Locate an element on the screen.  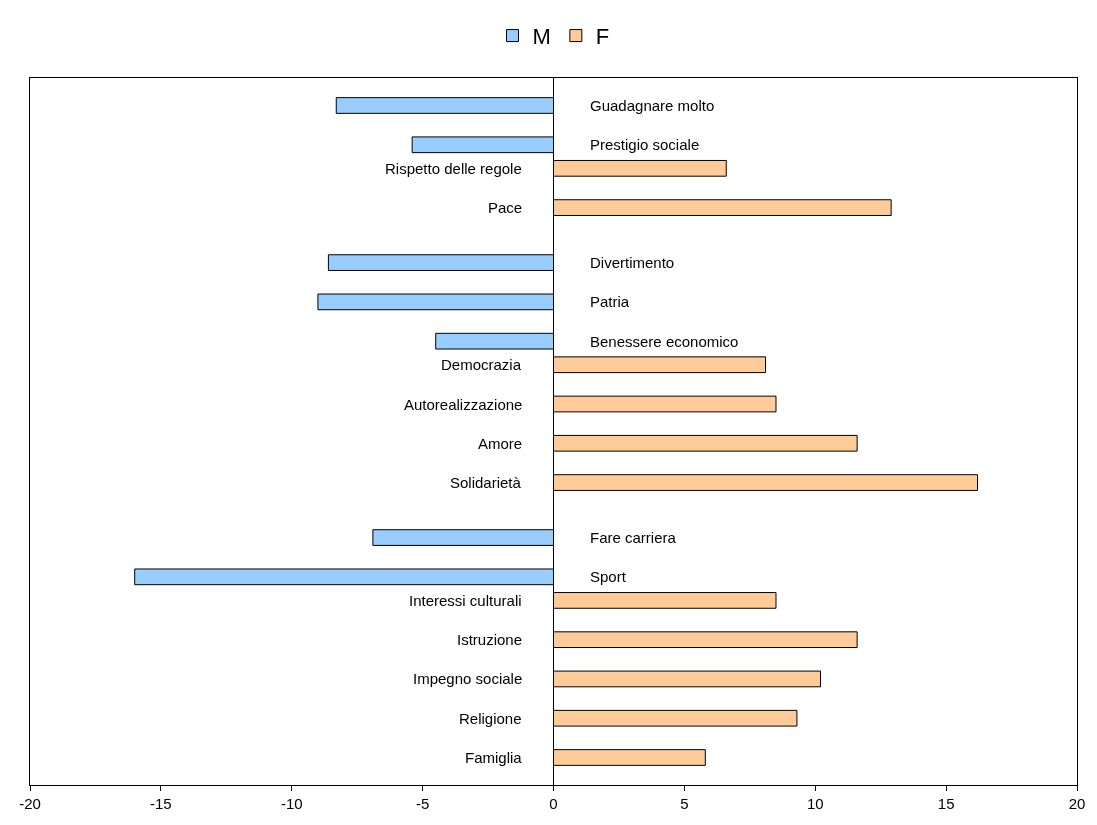
y-tick-label: Famiglia is located at coordinates (494, 757).